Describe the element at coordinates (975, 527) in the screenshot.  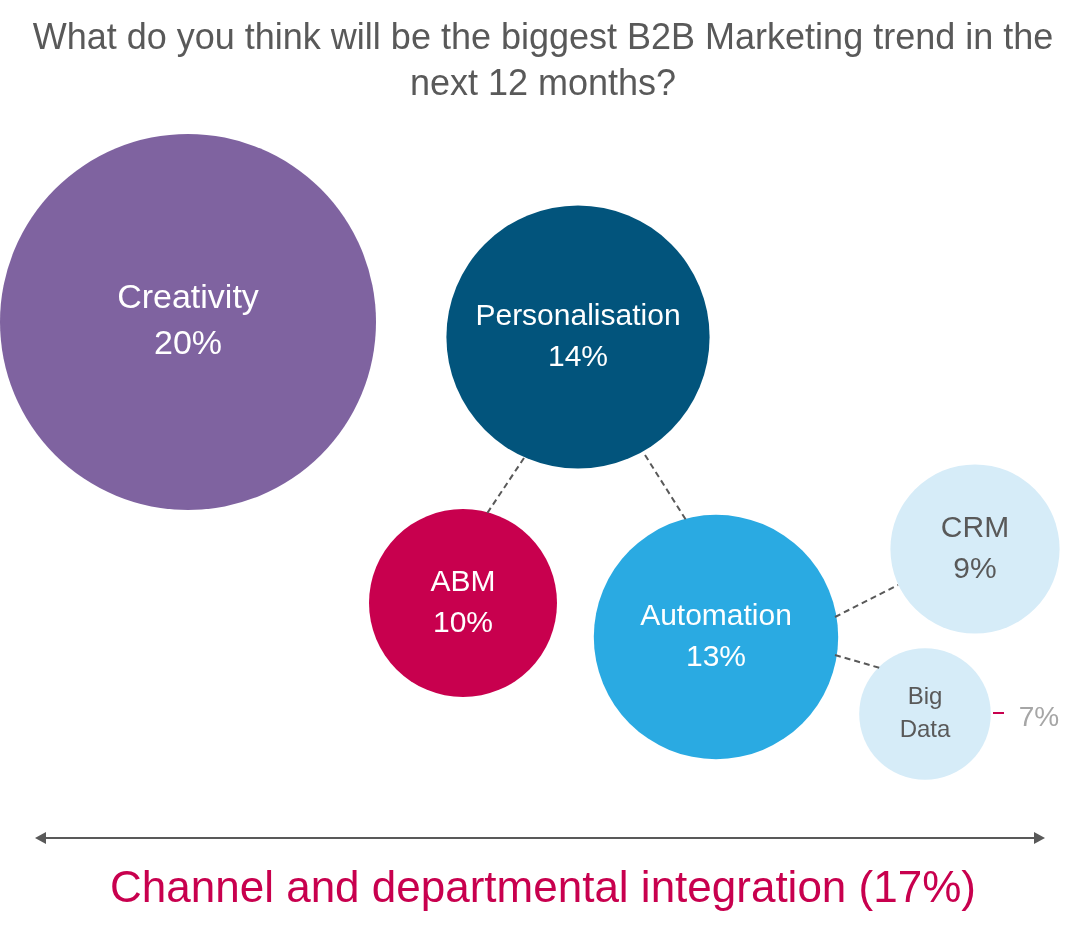
I see `category-label: CRM` at that location.